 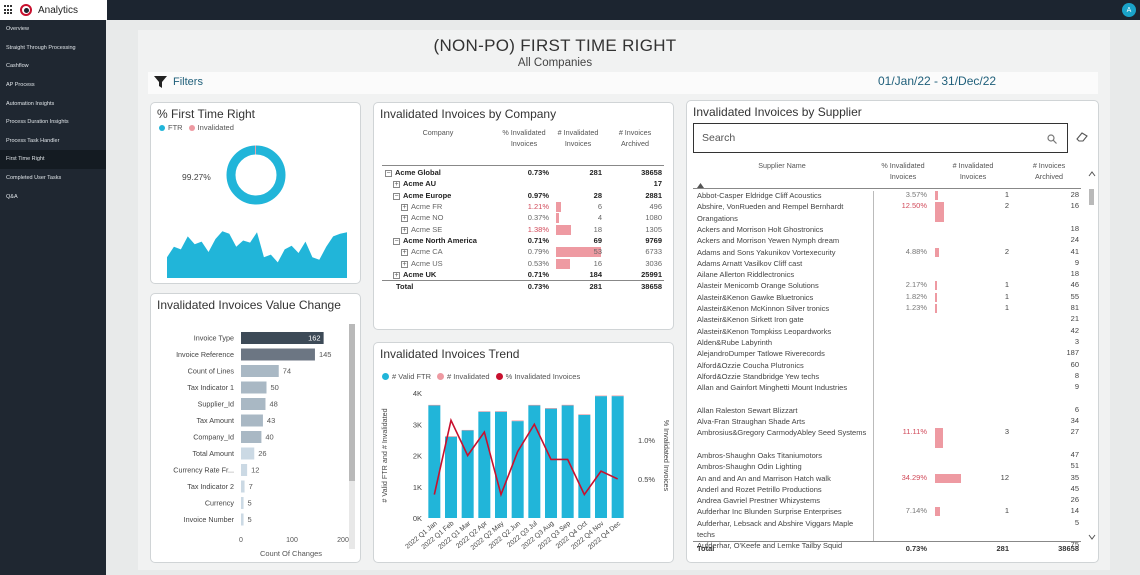 I want to click on supplier-row-name: Alford&Ozzie Coucha Plutronics, so click(x=750, y=365).